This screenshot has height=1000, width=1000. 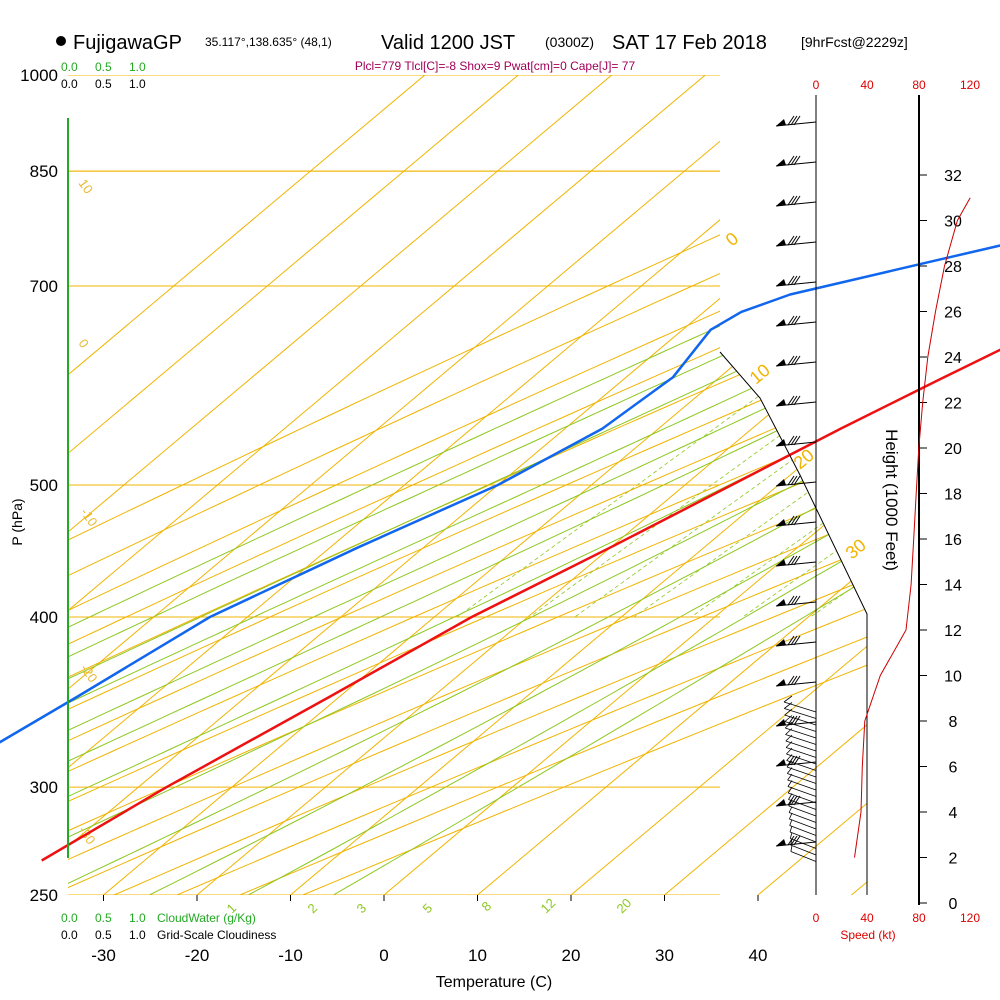 I want to click on pressure-tick-label: 850, so click(x=44, y=171).